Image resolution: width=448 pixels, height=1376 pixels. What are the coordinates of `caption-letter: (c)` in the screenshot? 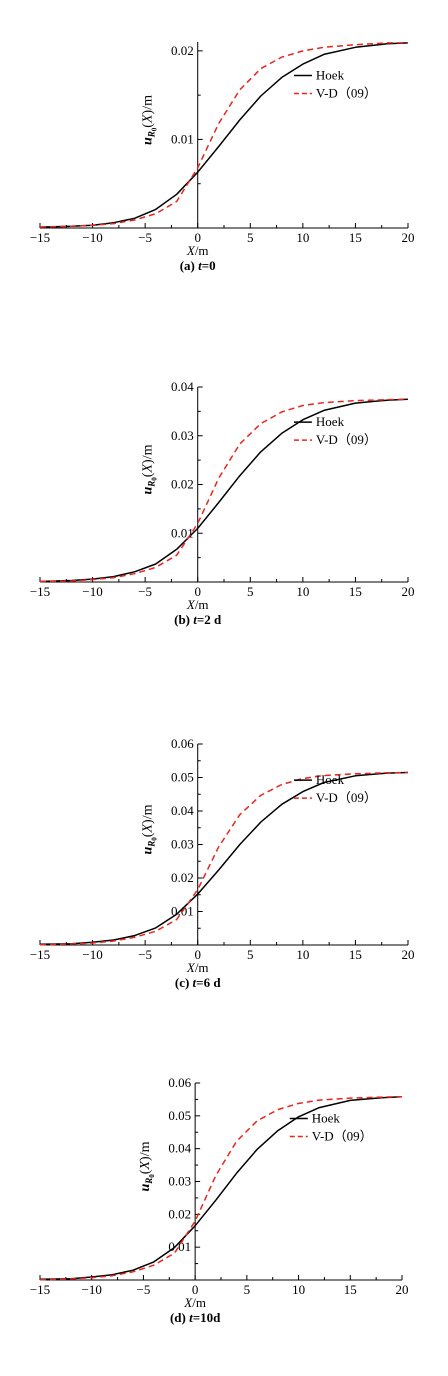 It's located at (184, 982).